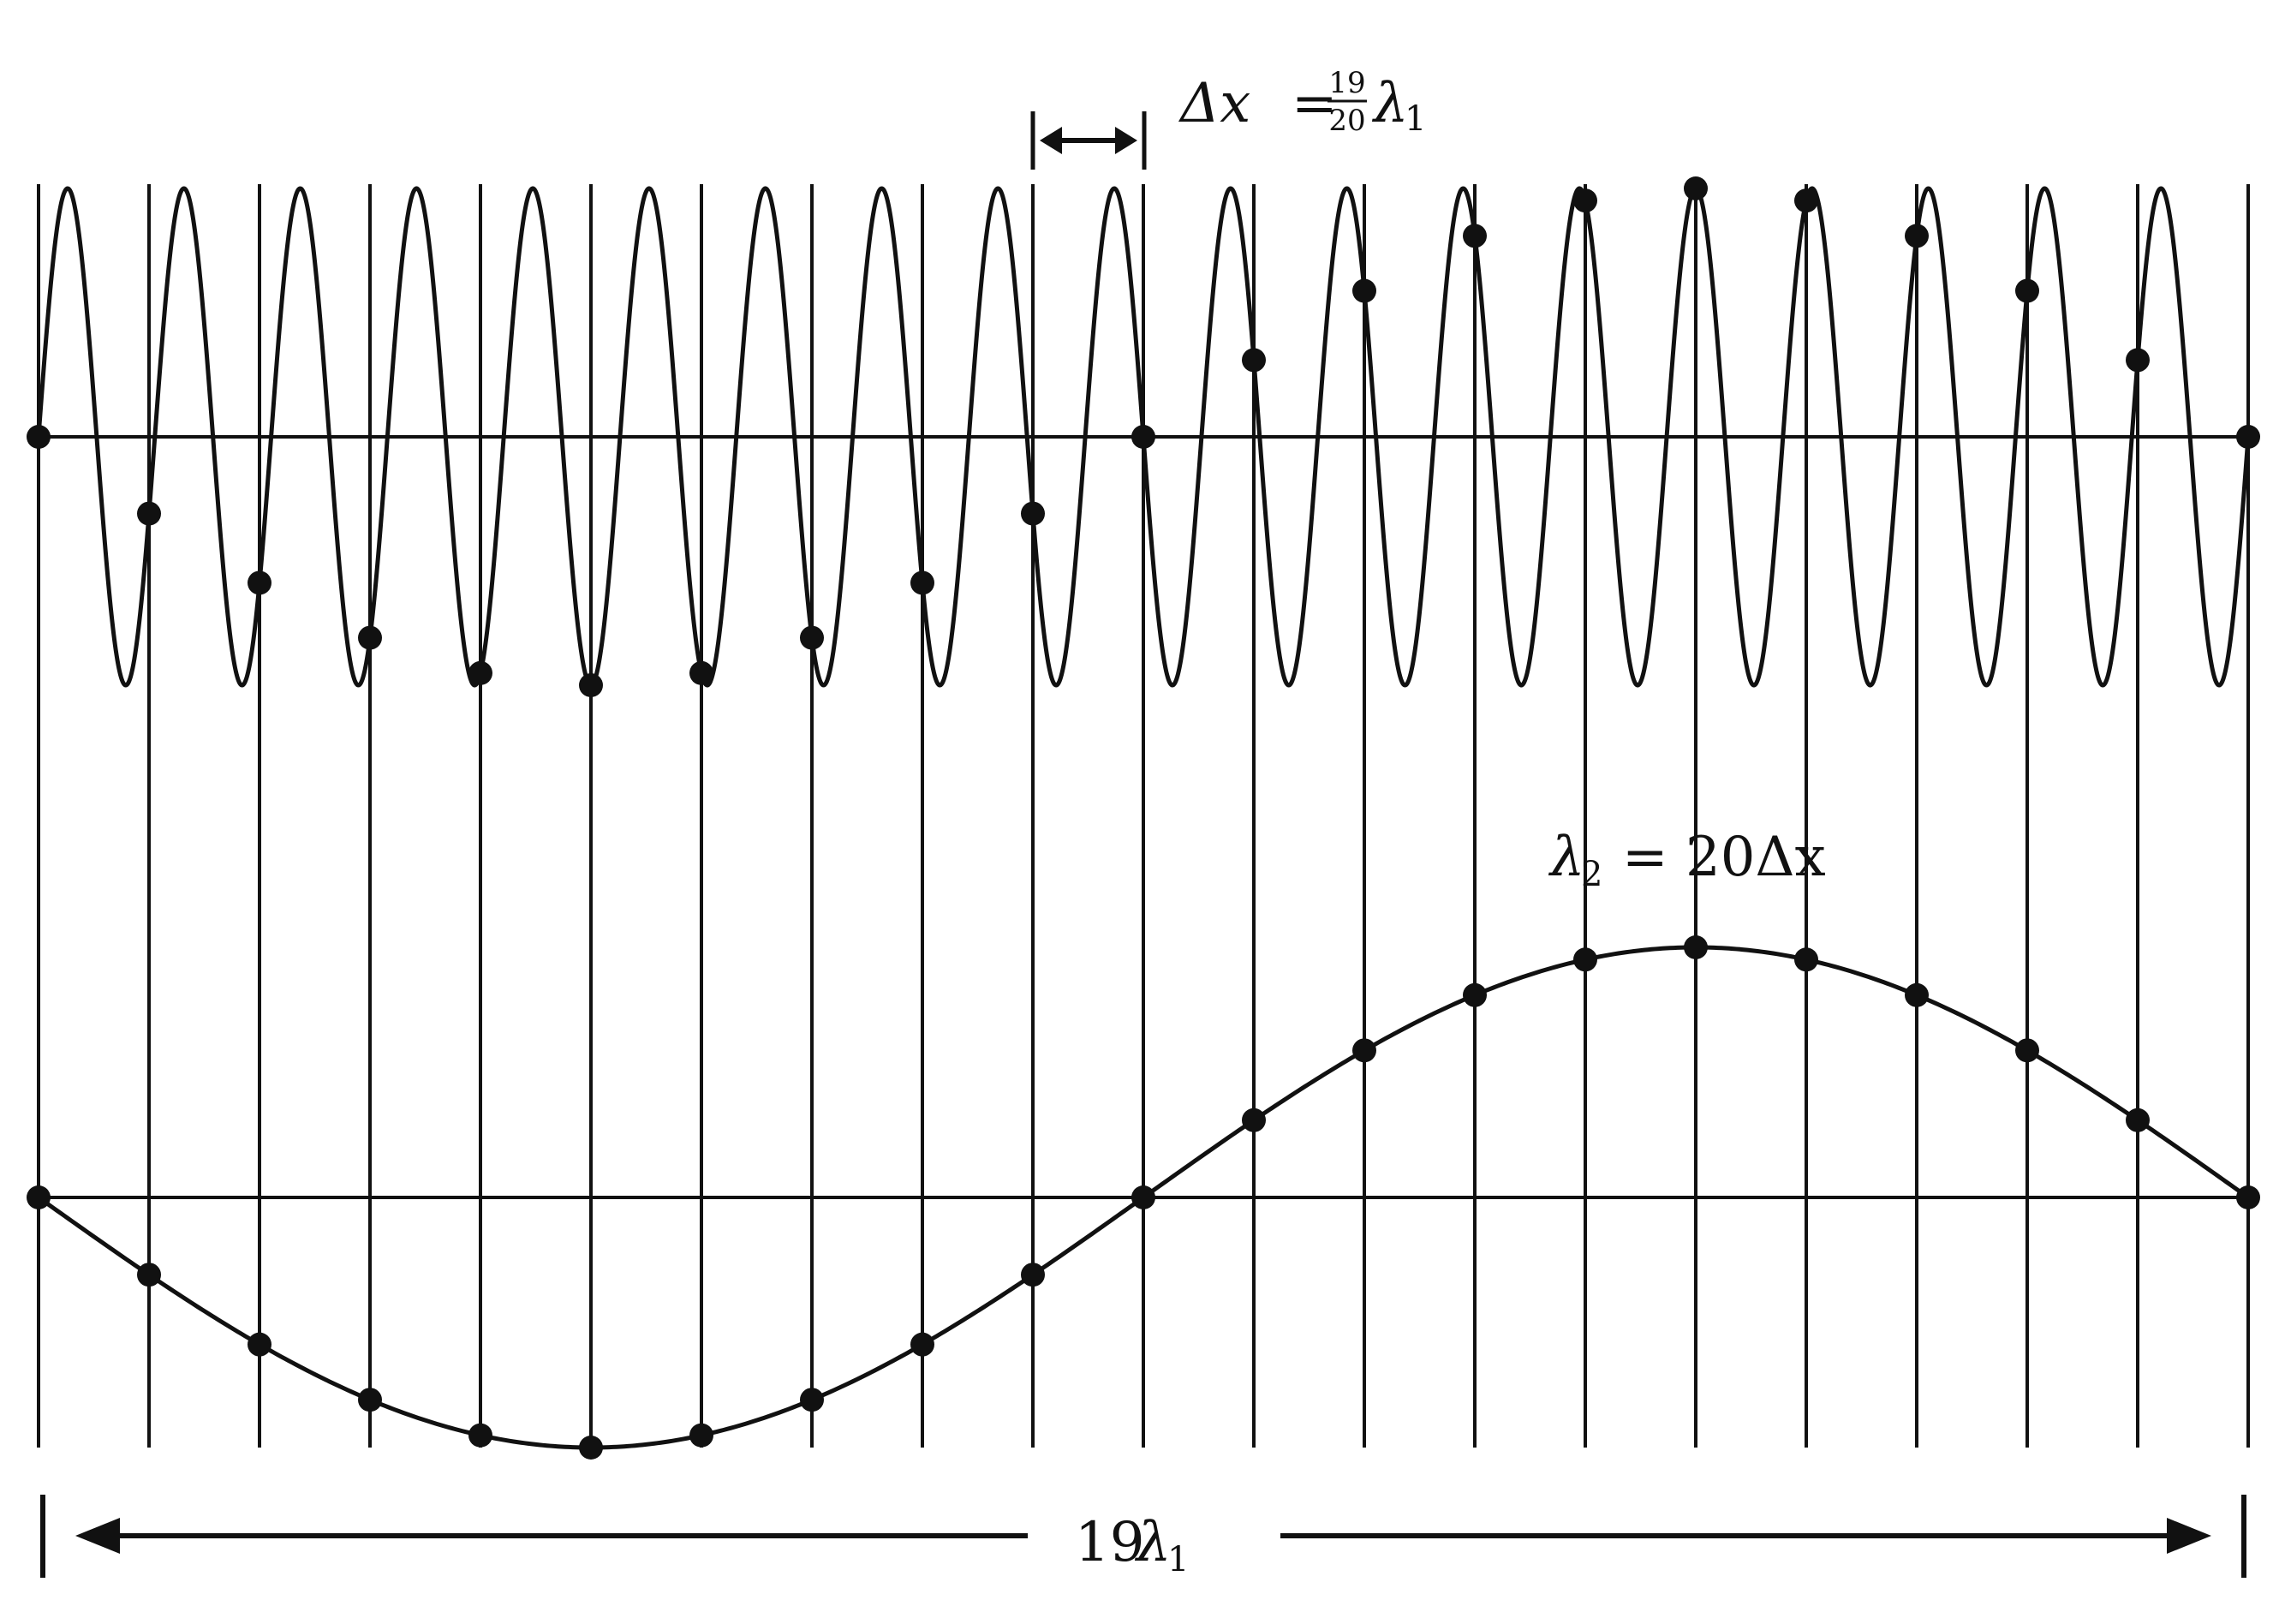  I want to click on delta-x-equals: =, so click(1315, 103).